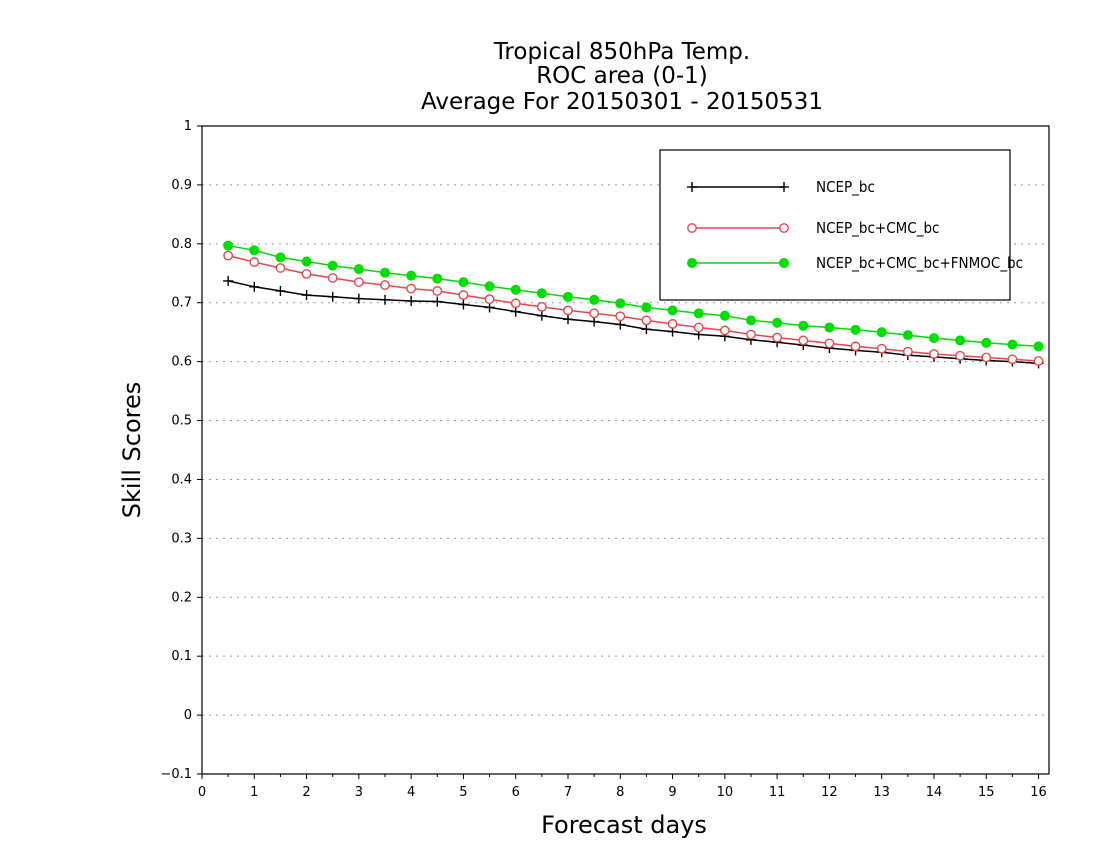 The height and width of the screenshot is (850, 1100). Describe the element at coordinates (845, 187) in the screenshot. I see `legend-label-0: NCEP_bc` at that location.